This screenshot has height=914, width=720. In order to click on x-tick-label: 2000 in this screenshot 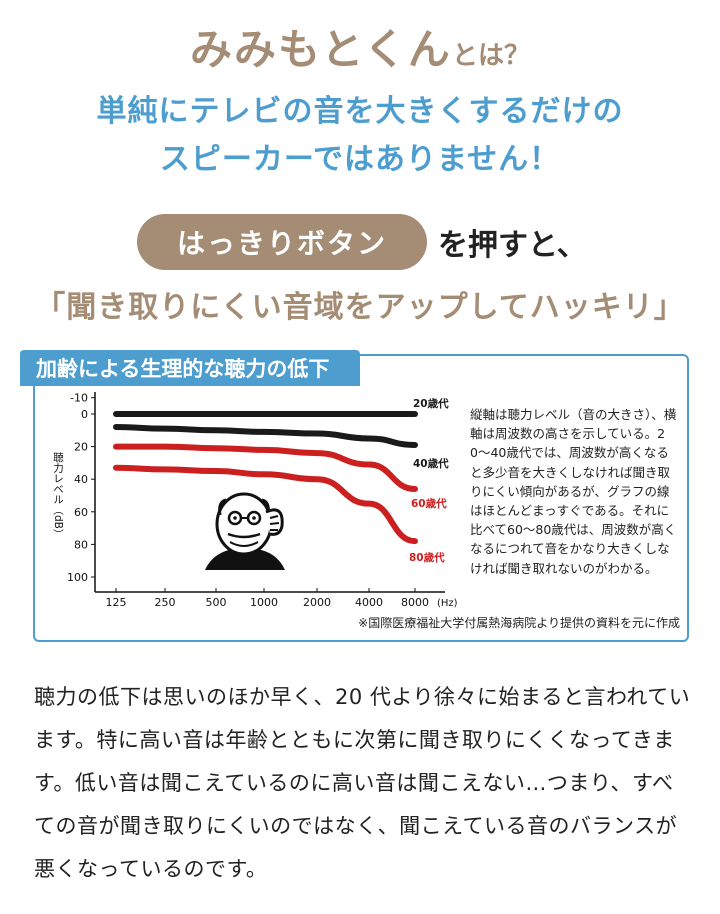, I will do `click(317, 602)`.